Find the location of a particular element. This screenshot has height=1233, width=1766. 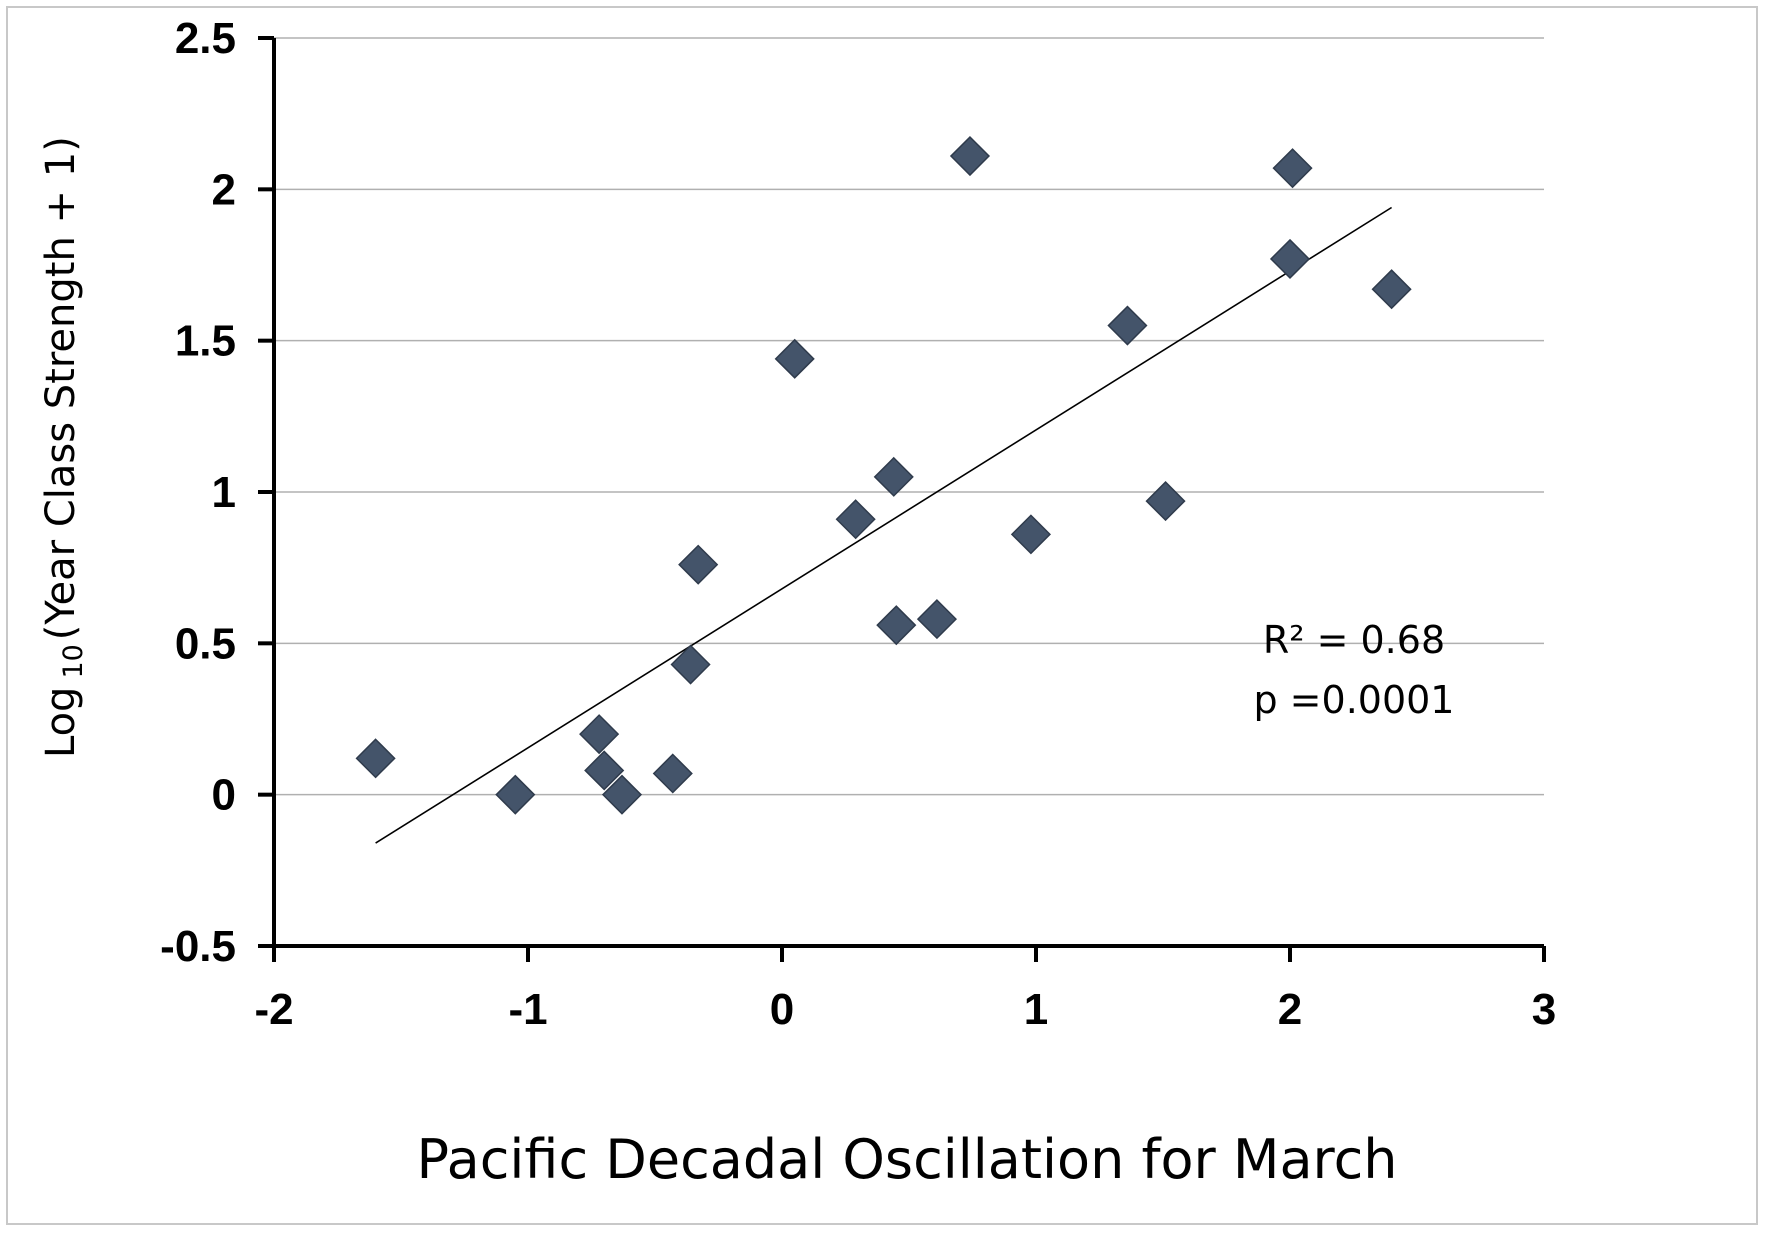

y-axis-title-subscript: 10 is located at coordinates (73, 661).